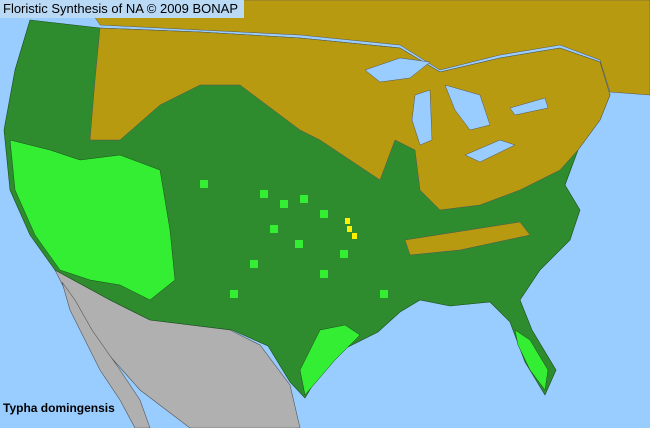 The width and height of the screenshot is (650, 428). What do you see at coordinates (467, 238) in the screenshot?
I see `tennessee-absent-band` at bounding box center [467, 238].